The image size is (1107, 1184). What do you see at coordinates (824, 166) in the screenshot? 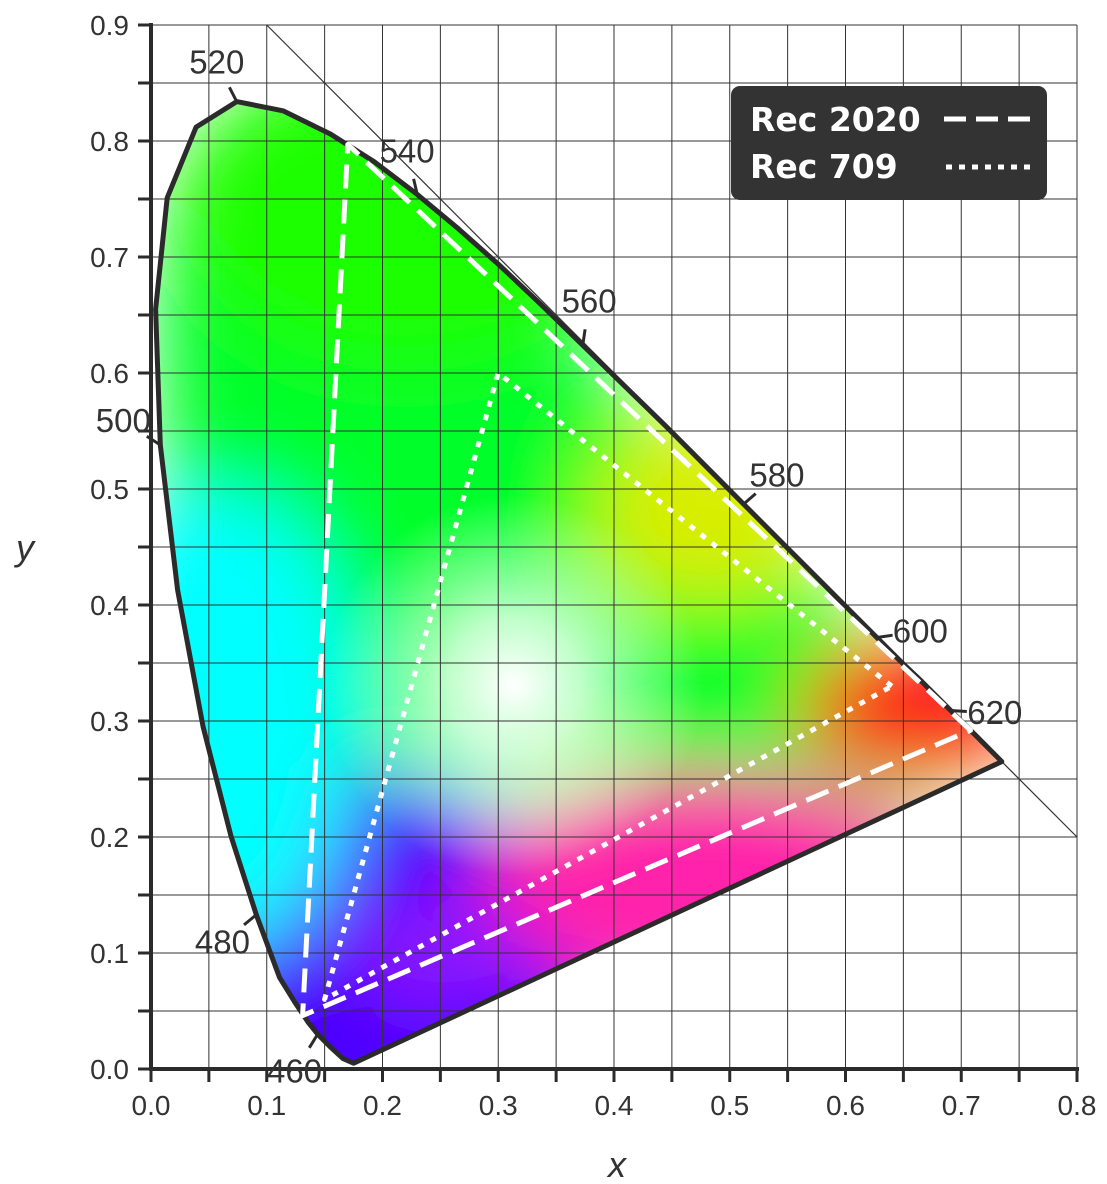
I see `legend-label-rec709: Rec 709` at bounding box center [824, 166].